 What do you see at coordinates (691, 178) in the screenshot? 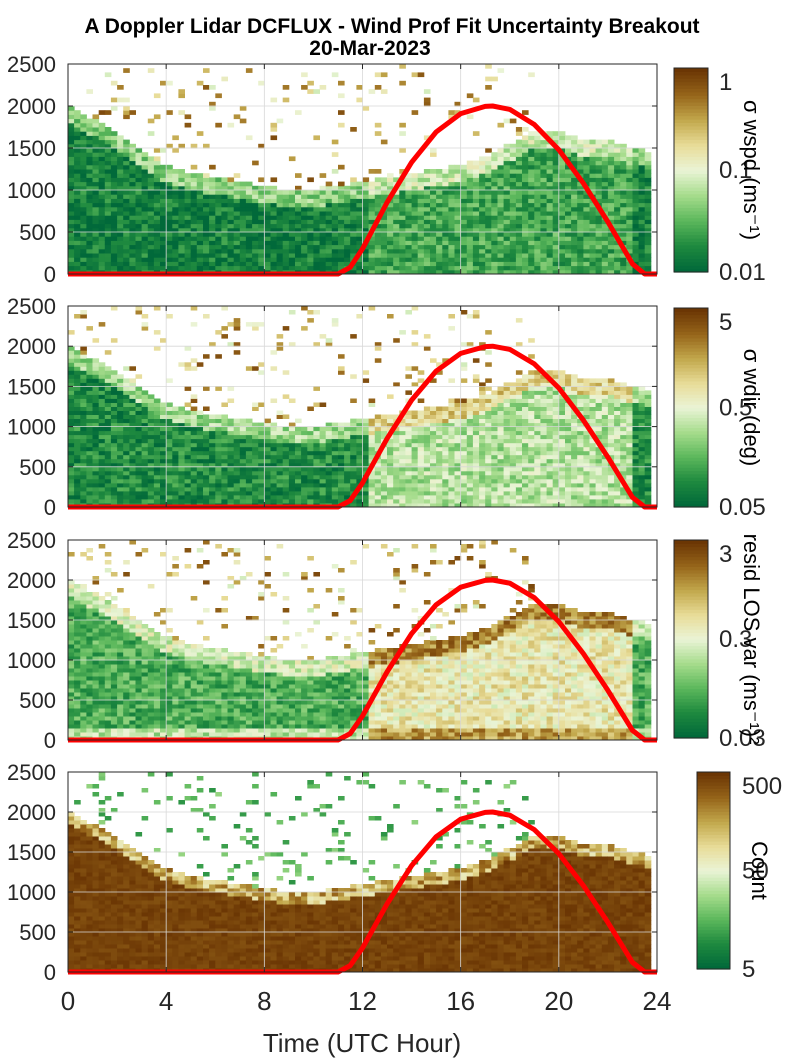
I see `colorbar-swatch` at bounding box center [691, 178].